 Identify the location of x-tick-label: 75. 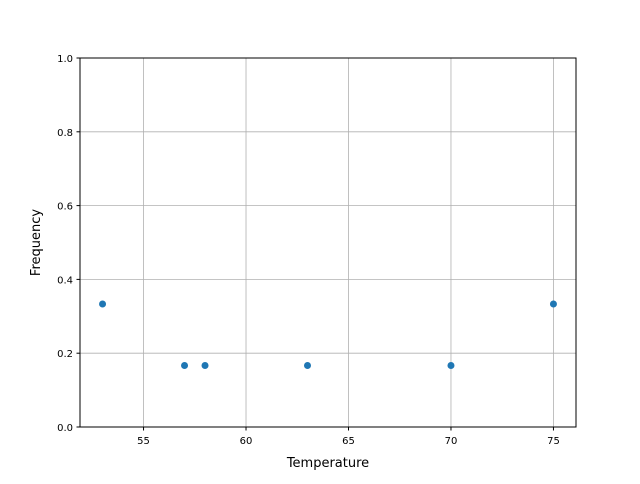
(553, 441).